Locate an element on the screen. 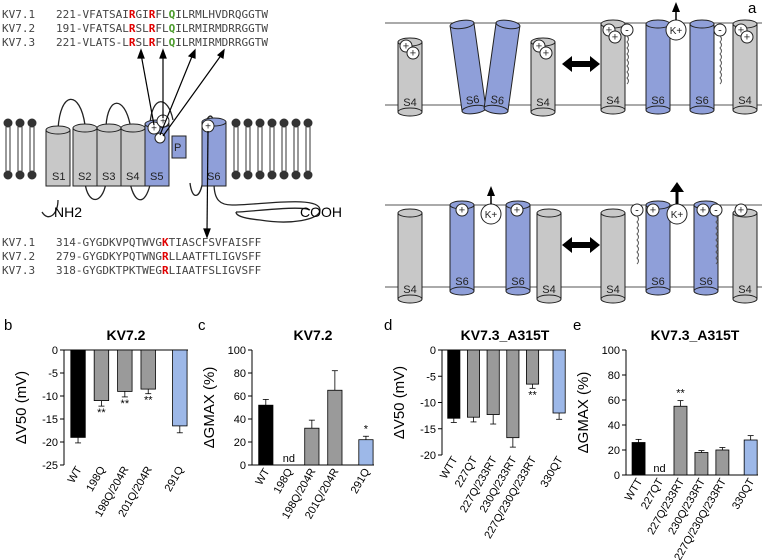 The image size is (763, 560). category-label: WT is located at coordinates (75, 474).